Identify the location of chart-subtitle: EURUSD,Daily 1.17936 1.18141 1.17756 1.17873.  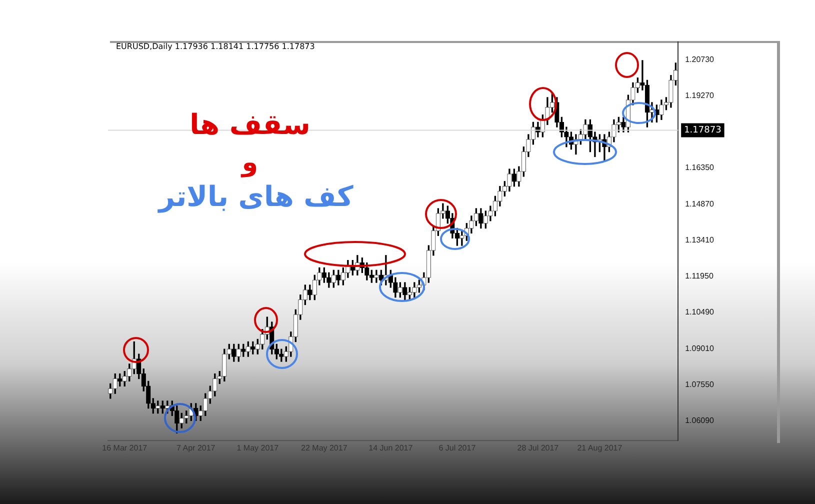
(215, 46).